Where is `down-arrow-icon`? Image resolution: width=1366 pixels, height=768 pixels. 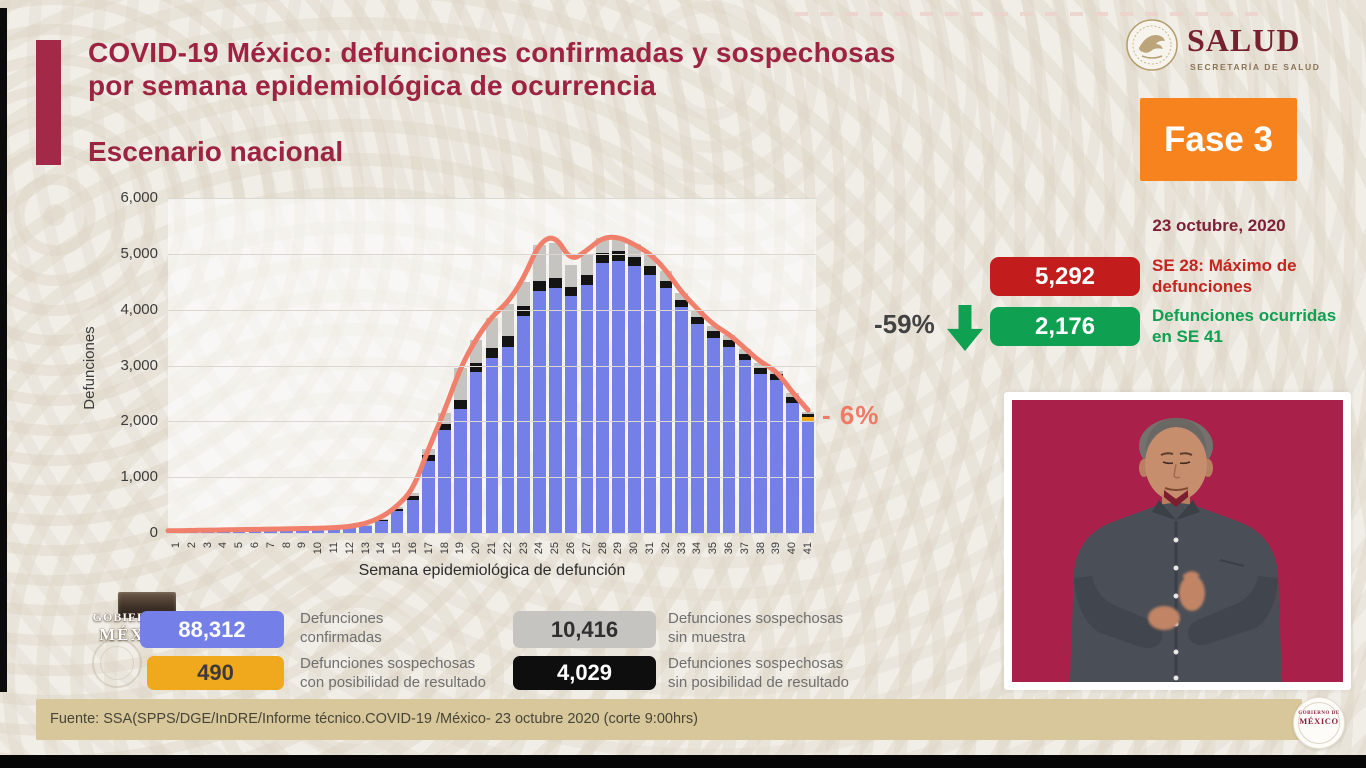 down-arrow-icon is located at coordinates (965, 328).